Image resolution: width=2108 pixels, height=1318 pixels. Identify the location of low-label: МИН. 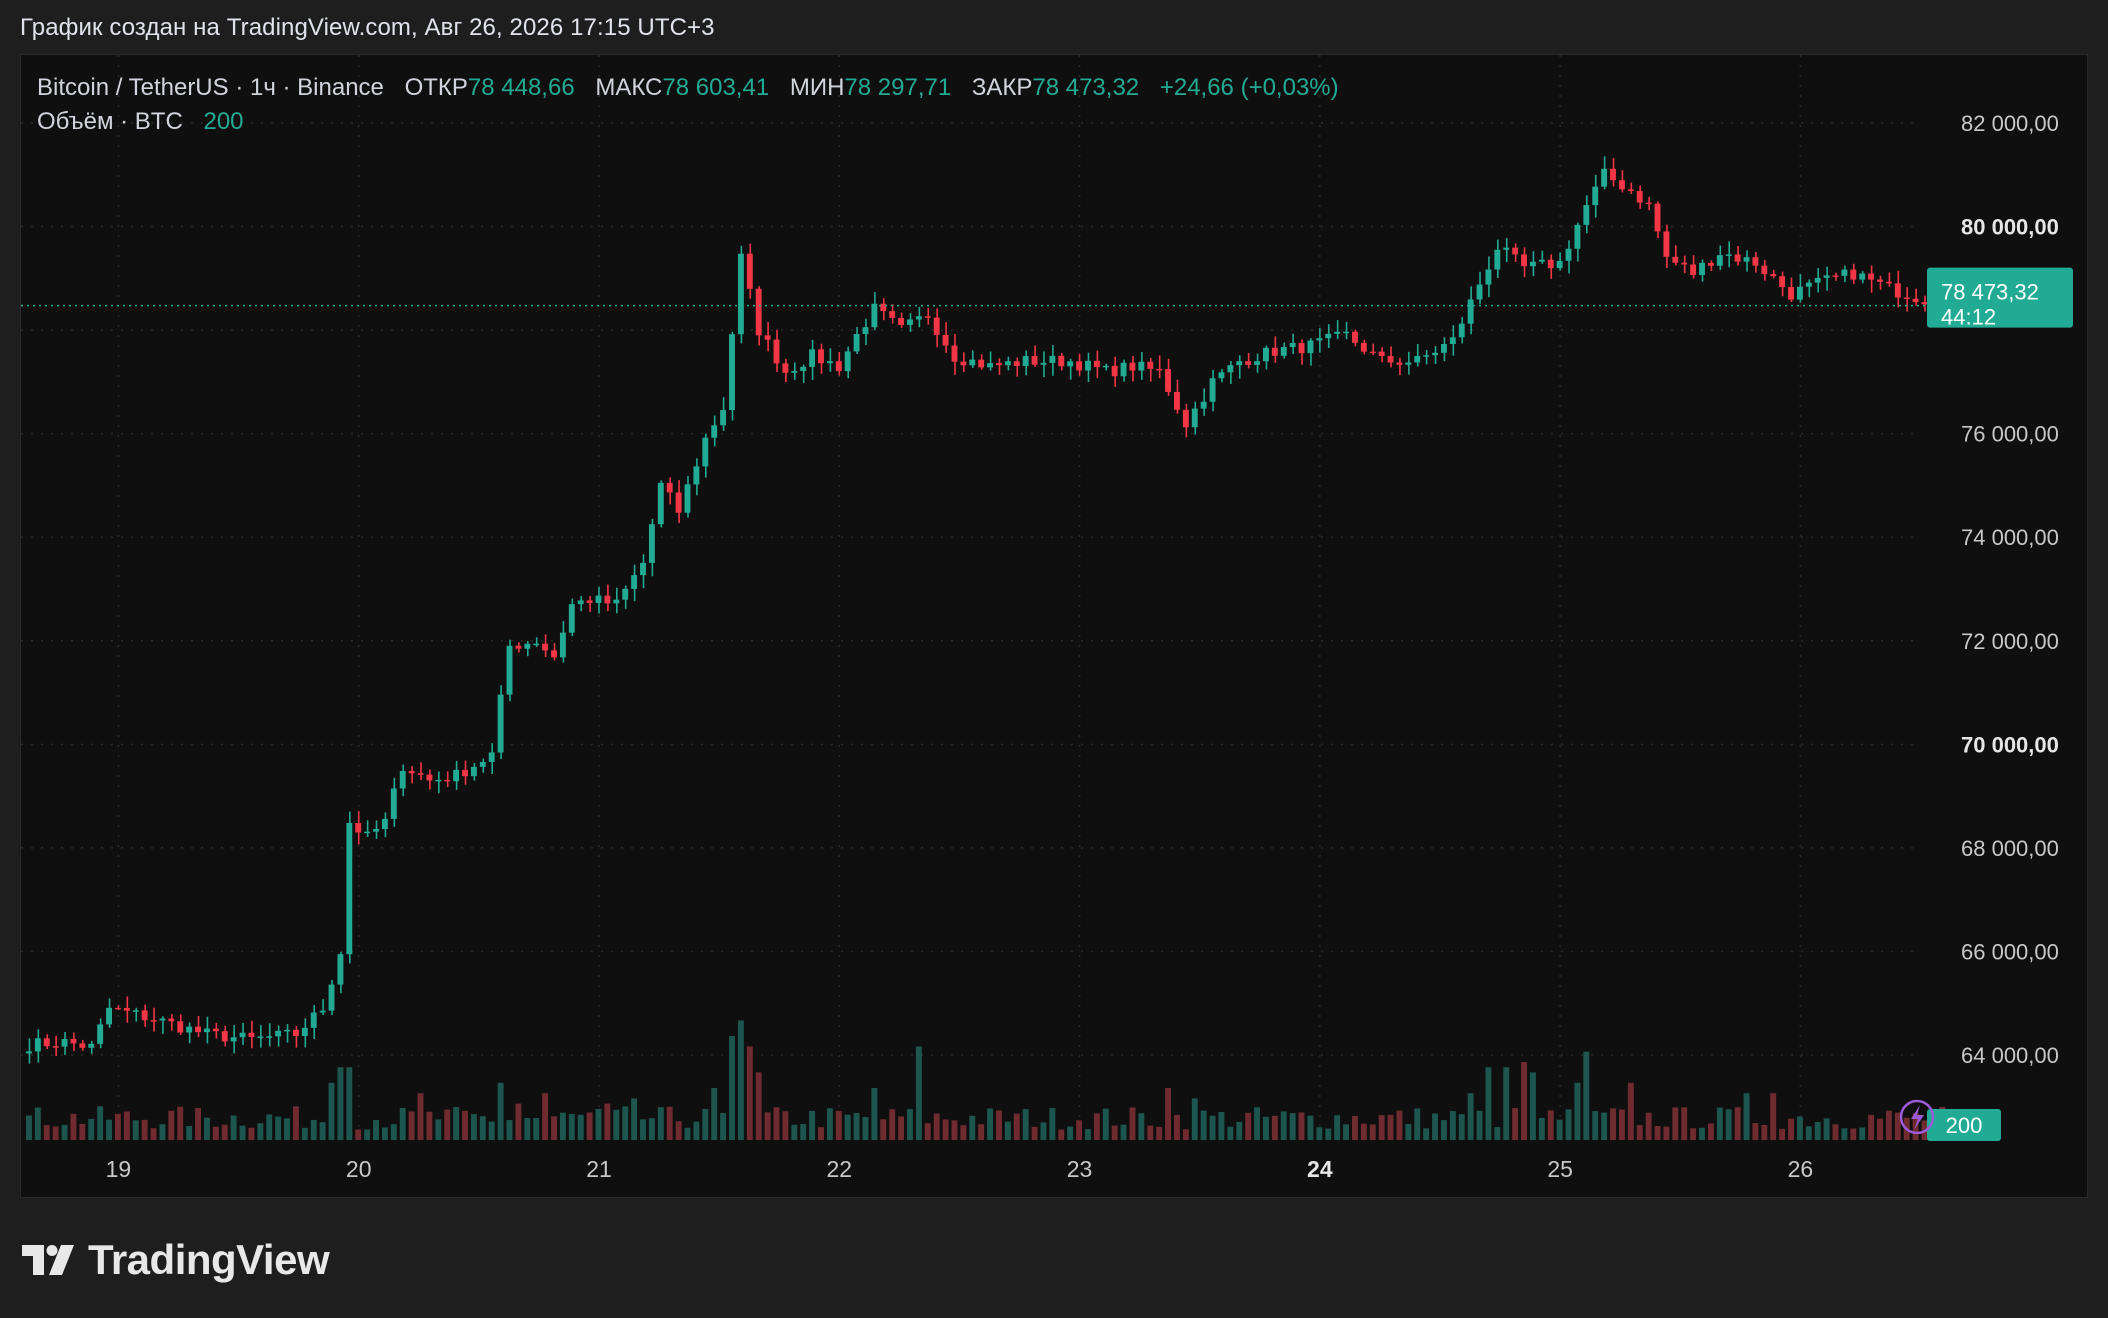
(817, 87).